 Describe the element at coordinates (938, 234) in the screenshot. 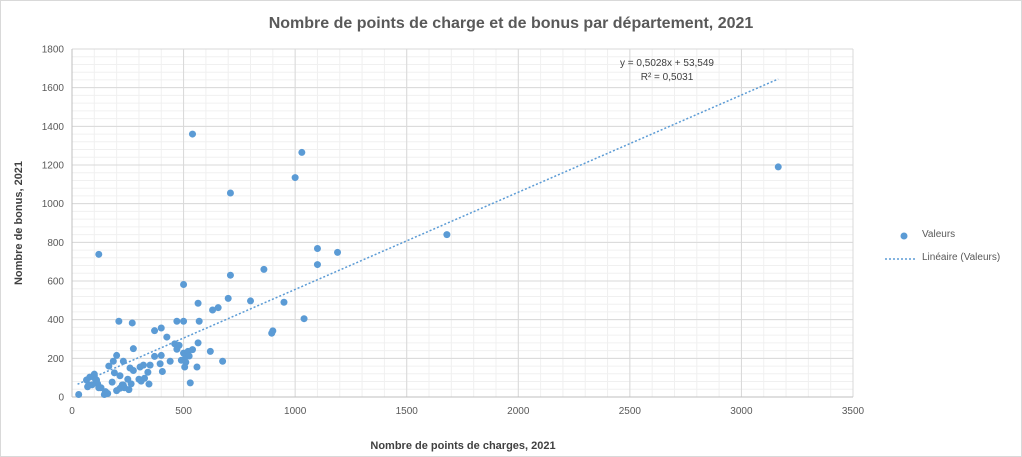

I see `legend-label-valeurs: Valeurs` at that location.